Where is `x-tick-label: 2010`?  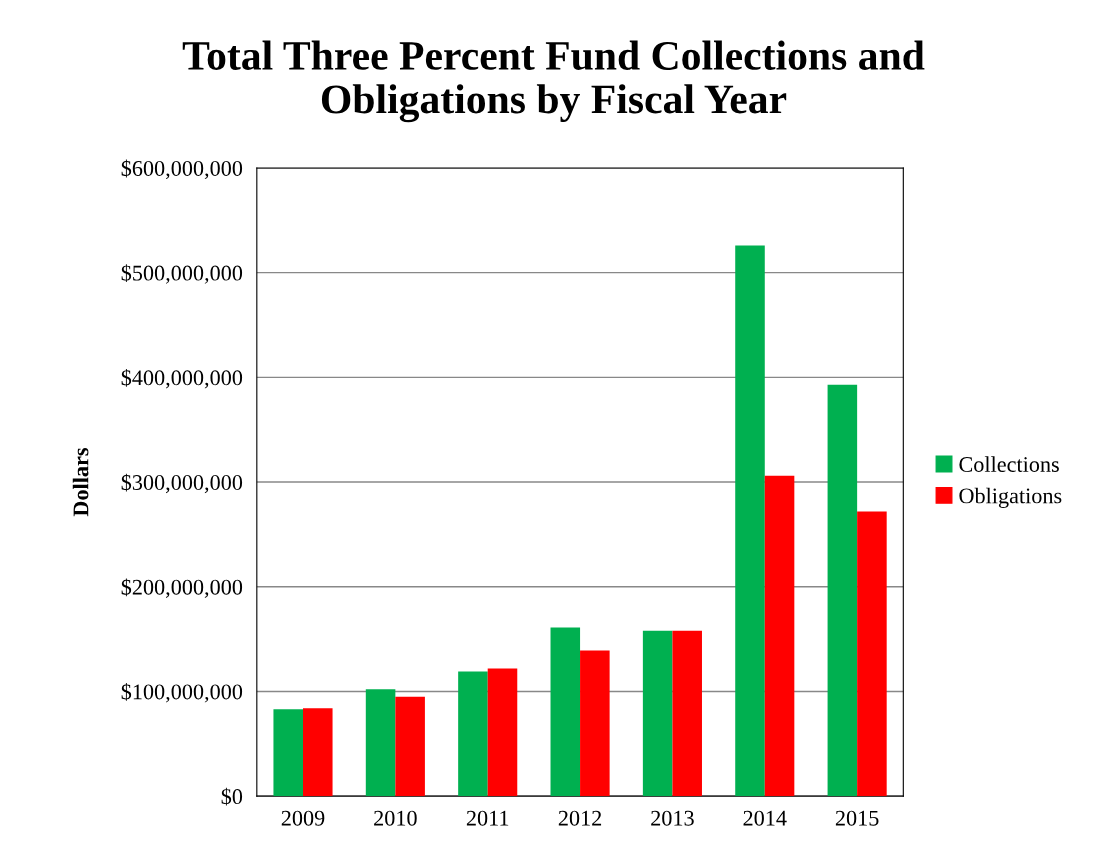
x-tick-label: 2010 is located at coordinates (395, 818).